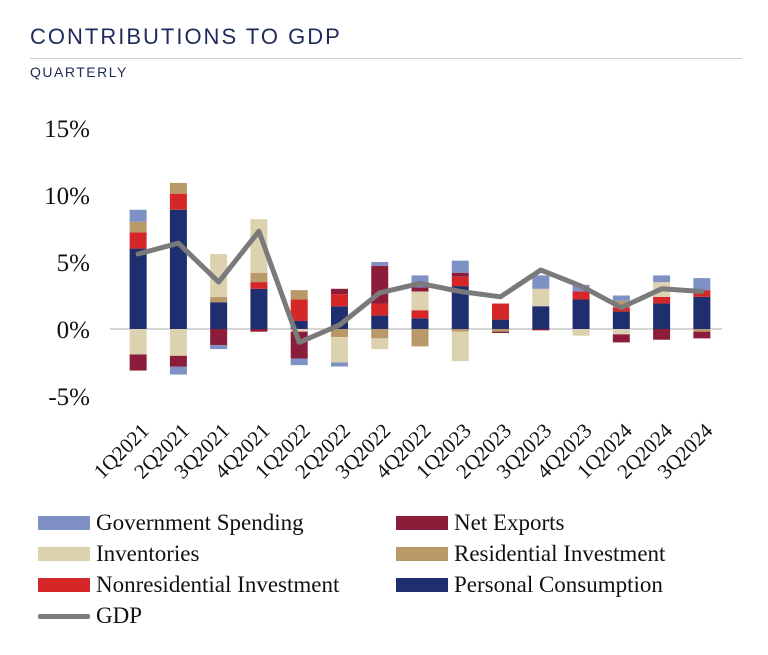  Describe the element at coordinates (558, 584) in the screenshot. I see `legend-label: Personal Consumption` at that location.